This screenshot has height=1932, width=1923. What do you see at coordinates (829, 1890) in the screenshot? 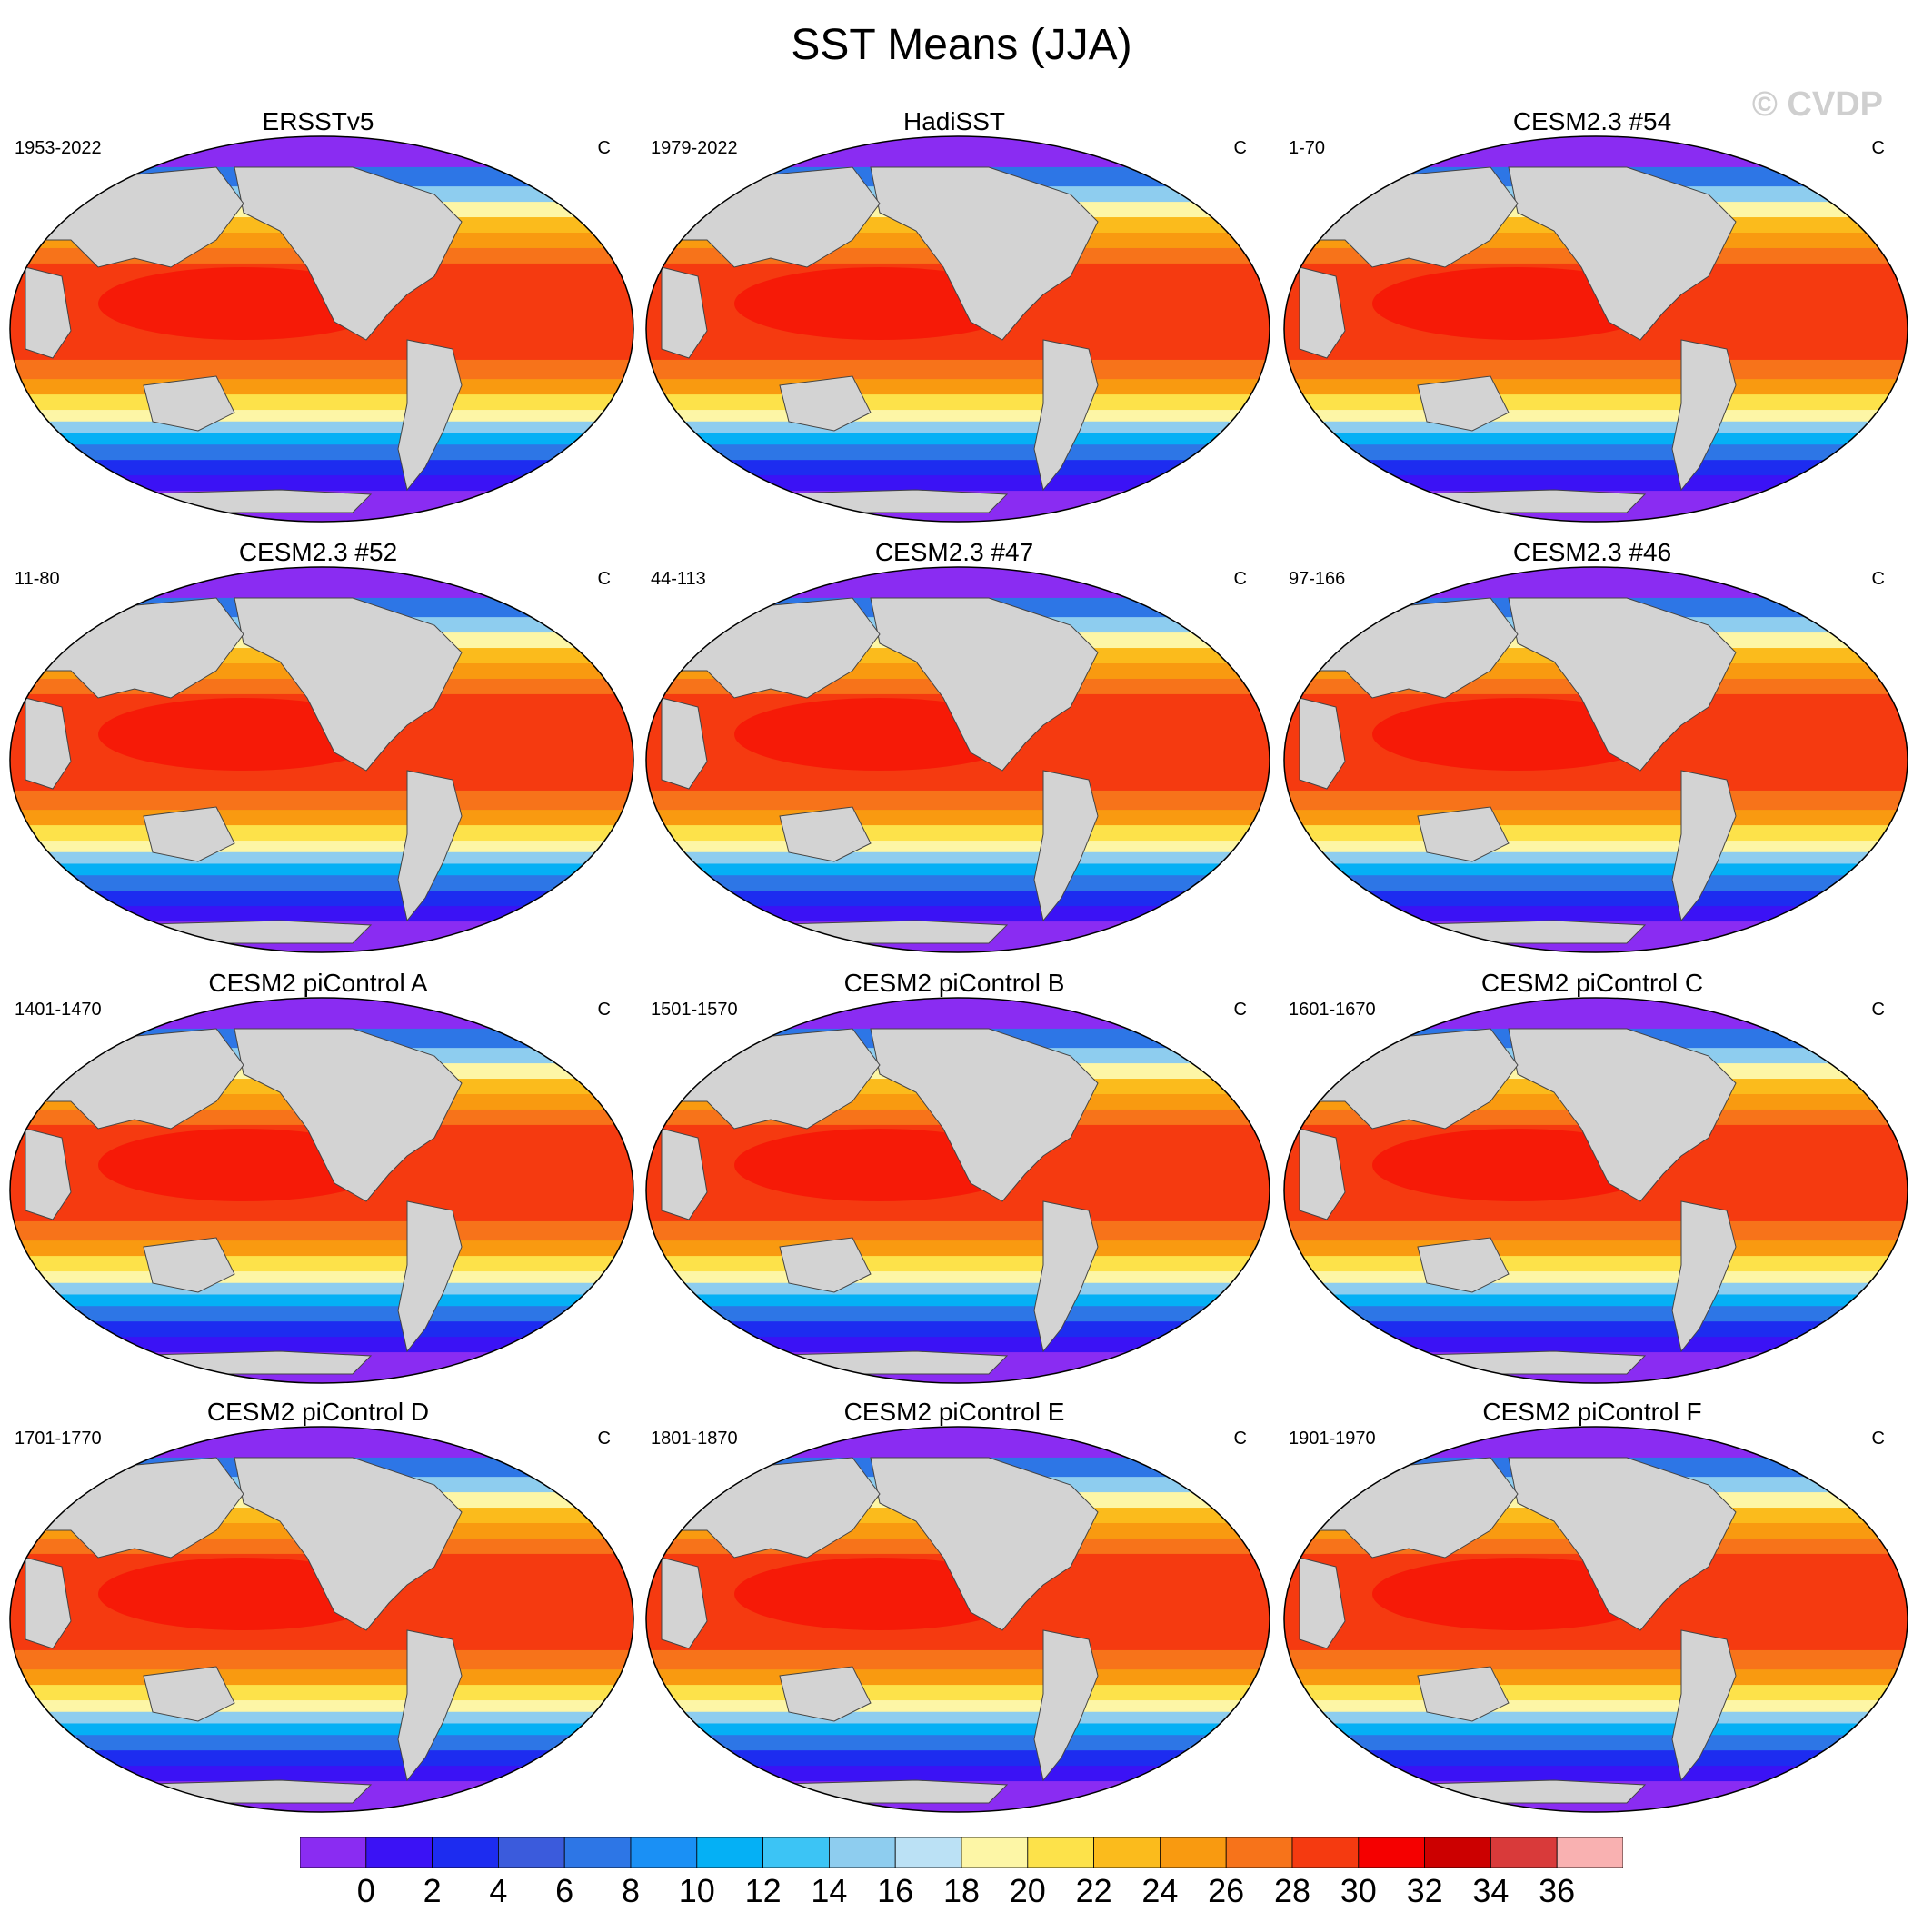
I see `colorbar-tick-label: 14` at bounding box center [829, 1890].